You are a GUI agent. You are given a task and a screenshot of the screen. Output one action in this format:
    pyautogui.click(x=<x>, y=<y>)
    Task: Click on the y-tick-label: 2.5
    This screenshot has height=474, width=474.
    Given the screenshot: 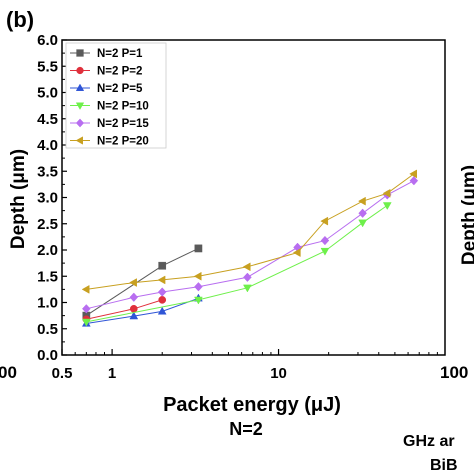 What is the action you would take?
    pyautogui.click(x=47, y=224)
    